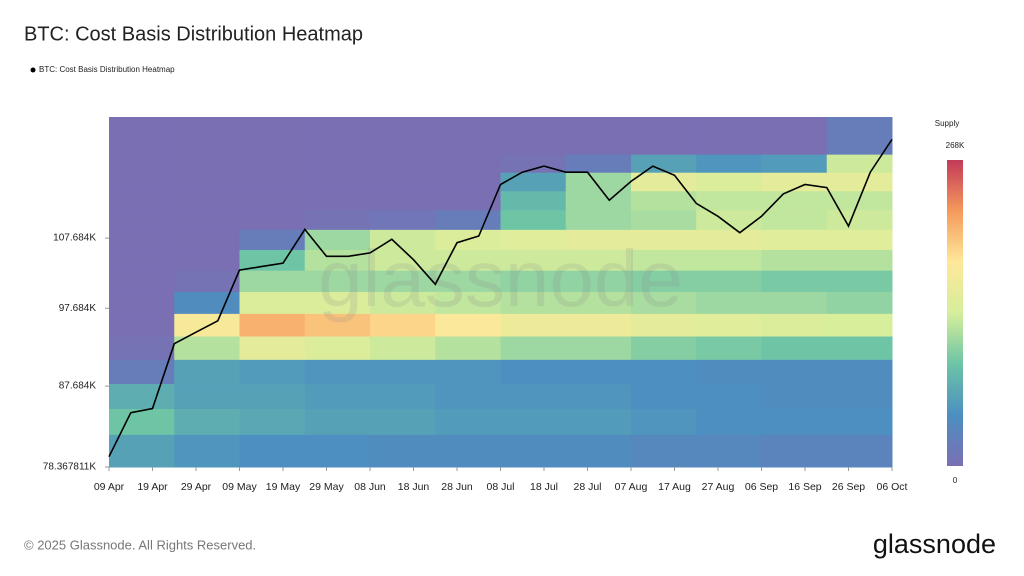  I want to click on colorbar-label: 0, so click(955, 480).